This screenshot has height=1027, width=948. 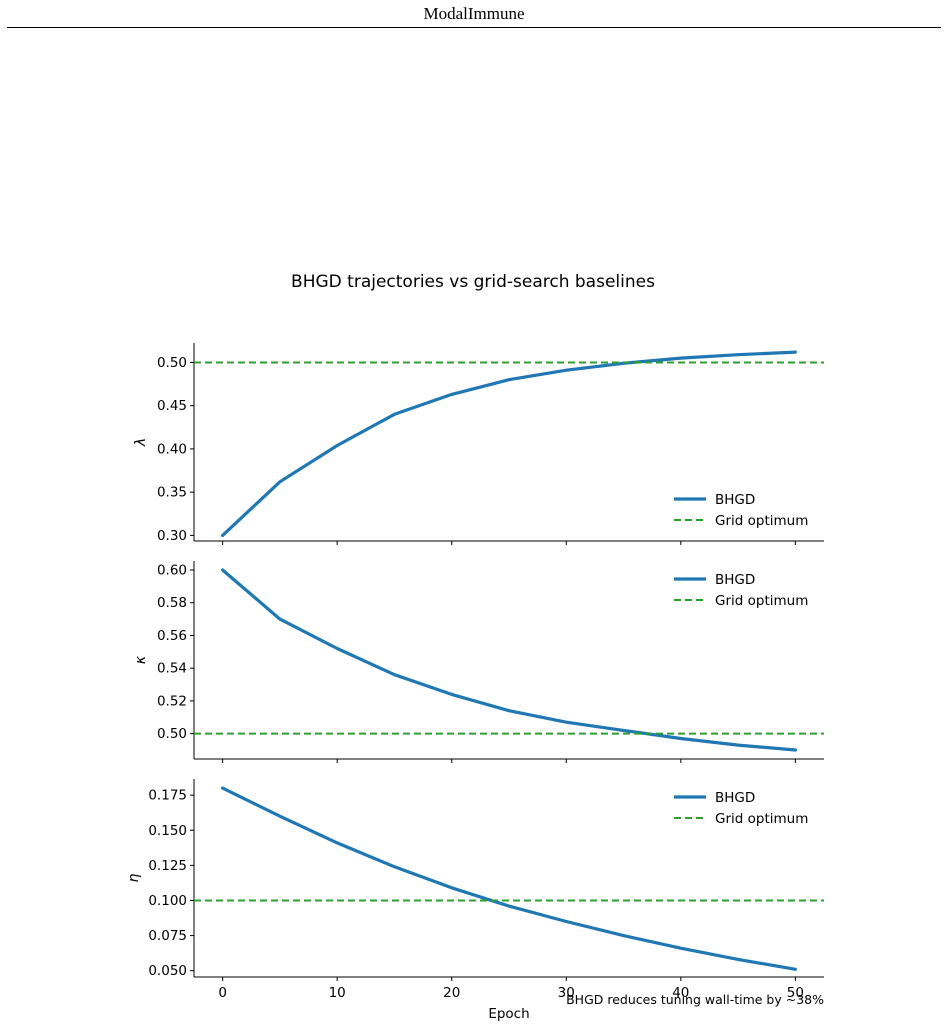 What do you see at coordinates (680, 993) in the screenshot?
I see `x-tick-label: 40` at bounding box center [680, 993].